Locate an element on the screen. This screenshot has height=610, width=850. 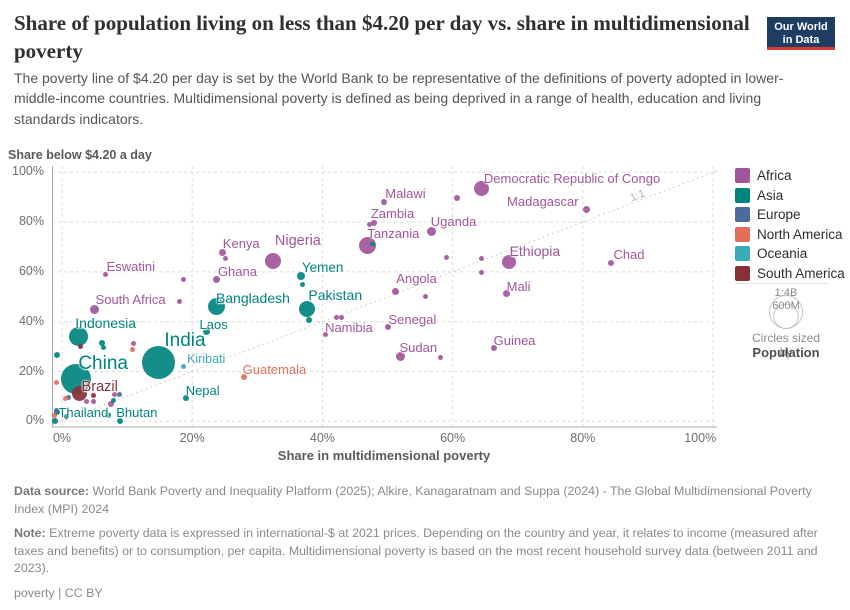
data-point-madagascar is located at coordinates (586, 210).